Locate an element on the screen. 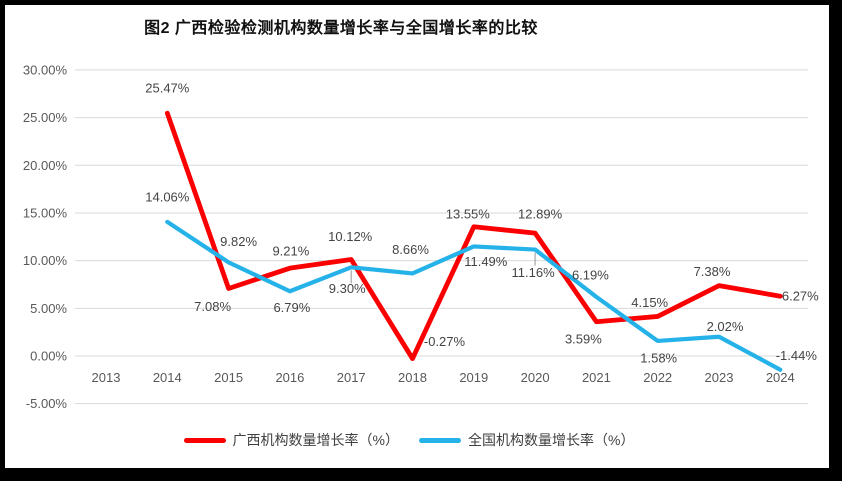 The width and height of the screenshot is (842, 481). y-axis-tick-label: -5.00% is located at coordinates (47, 403).